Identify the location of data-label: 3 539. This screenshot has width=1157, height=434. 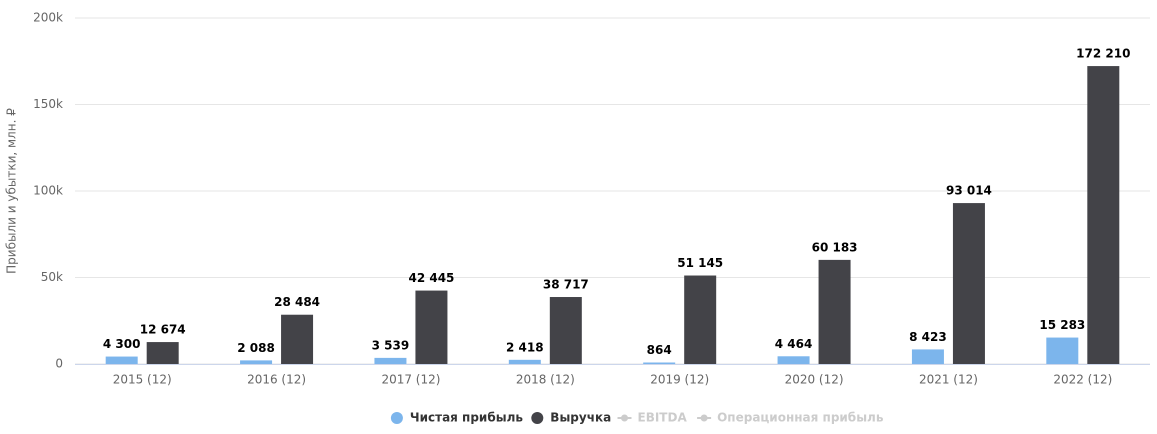
(391, 345).